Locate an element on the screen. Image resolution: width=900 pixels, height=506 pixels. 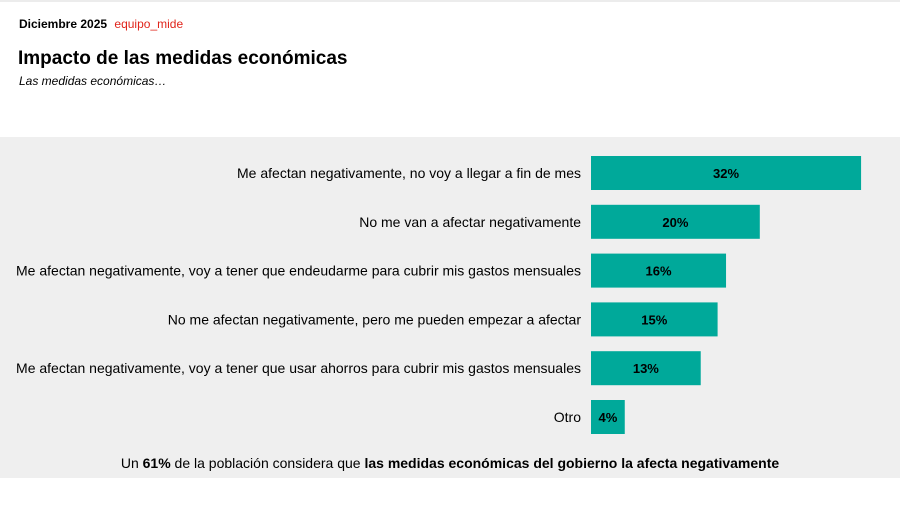
team-label: equipo_mide is located at coordinates (149, 24).